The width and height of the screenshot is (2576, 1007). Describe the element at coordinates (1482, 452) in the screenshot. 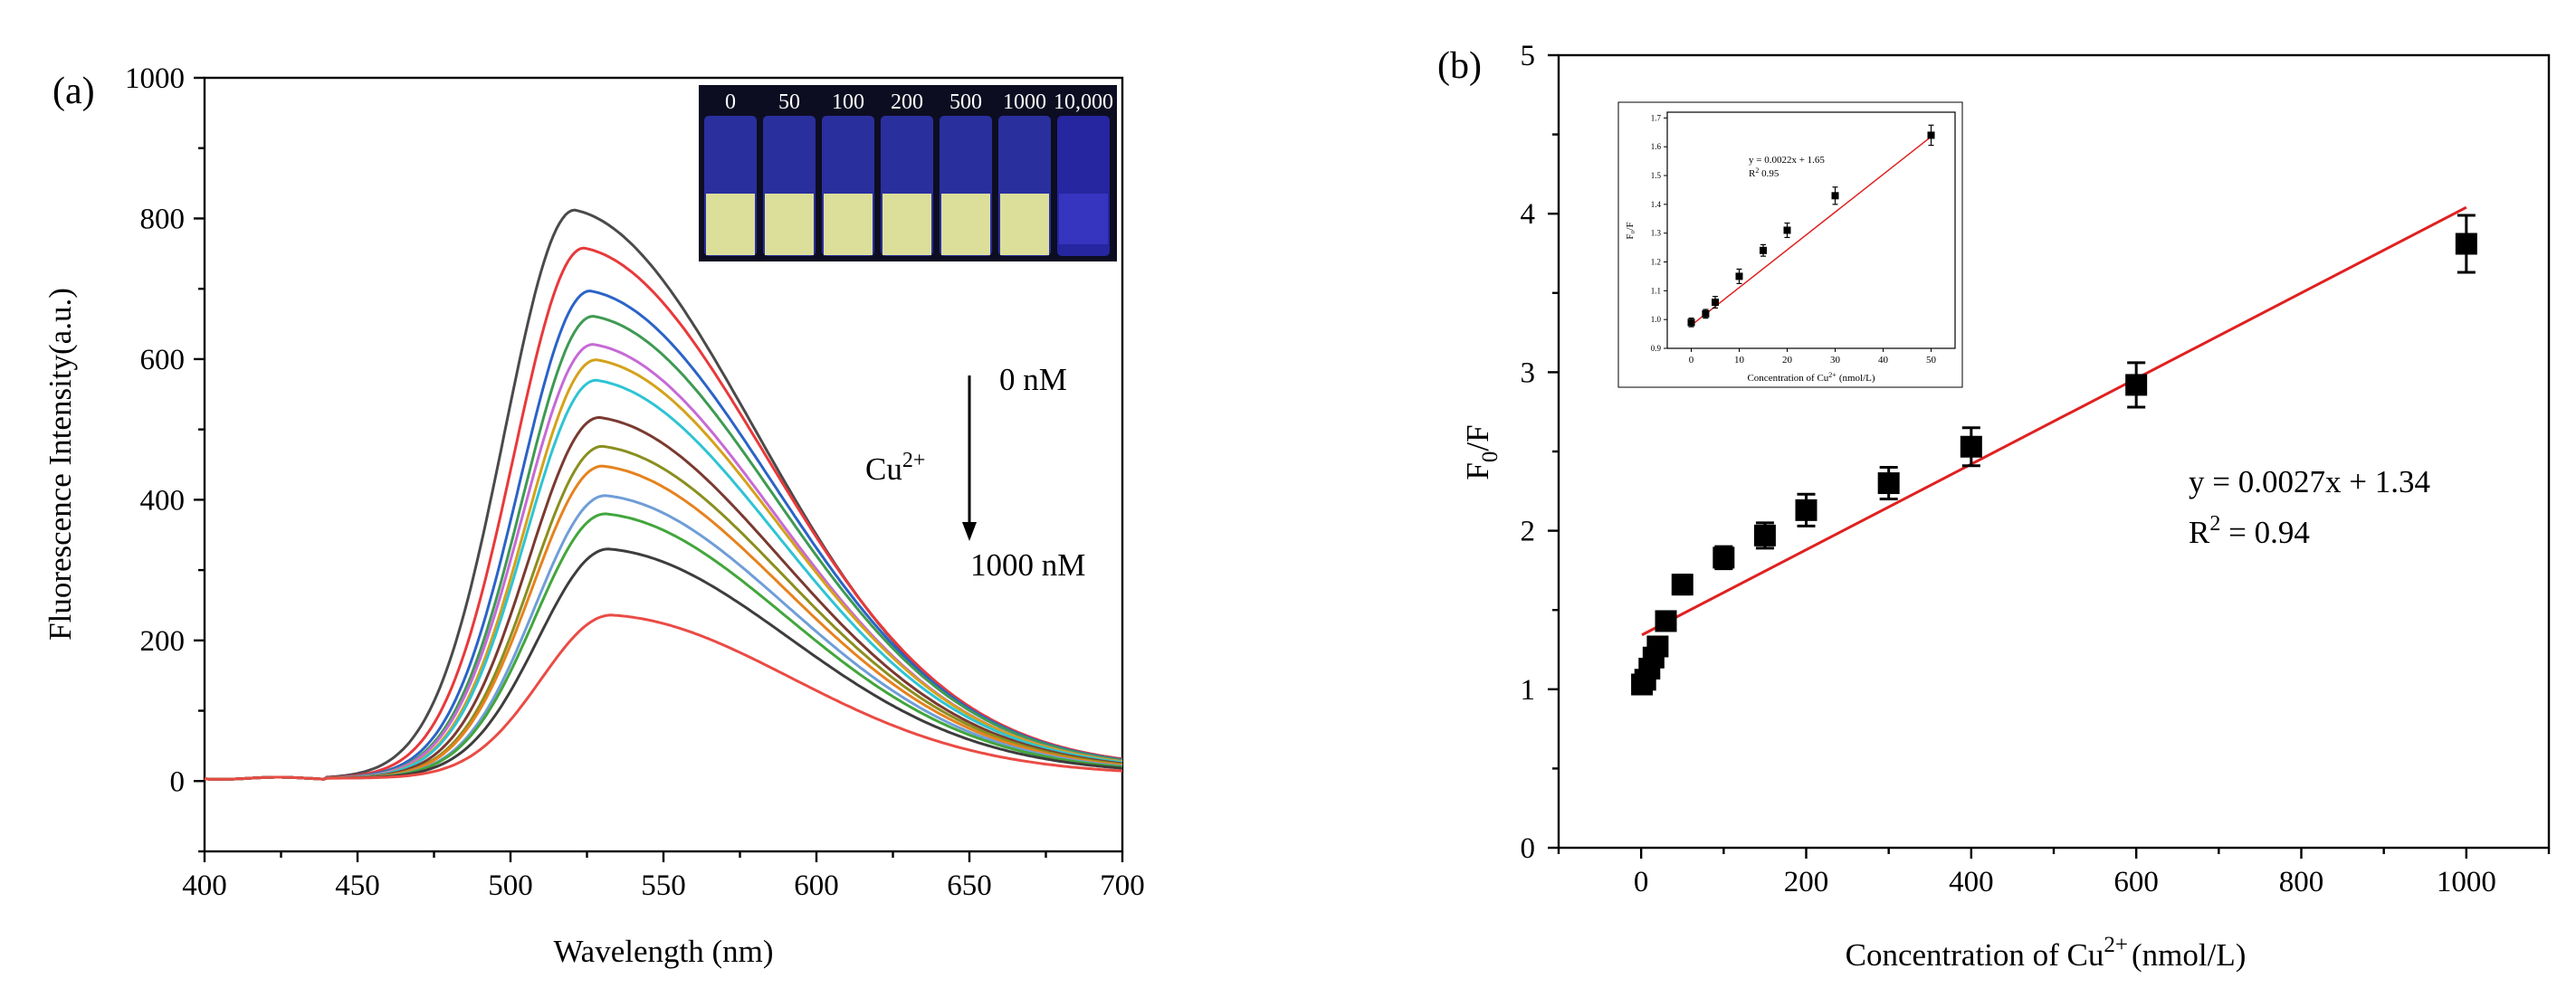

I see `panel-b-ylabel: F0/F` at that location.